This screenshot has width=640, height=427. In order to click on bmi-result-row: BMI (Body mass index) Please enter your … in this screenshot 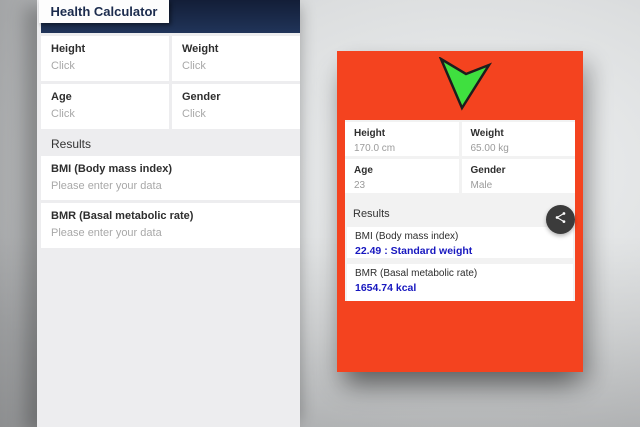, I will do `click(170, 178)`.